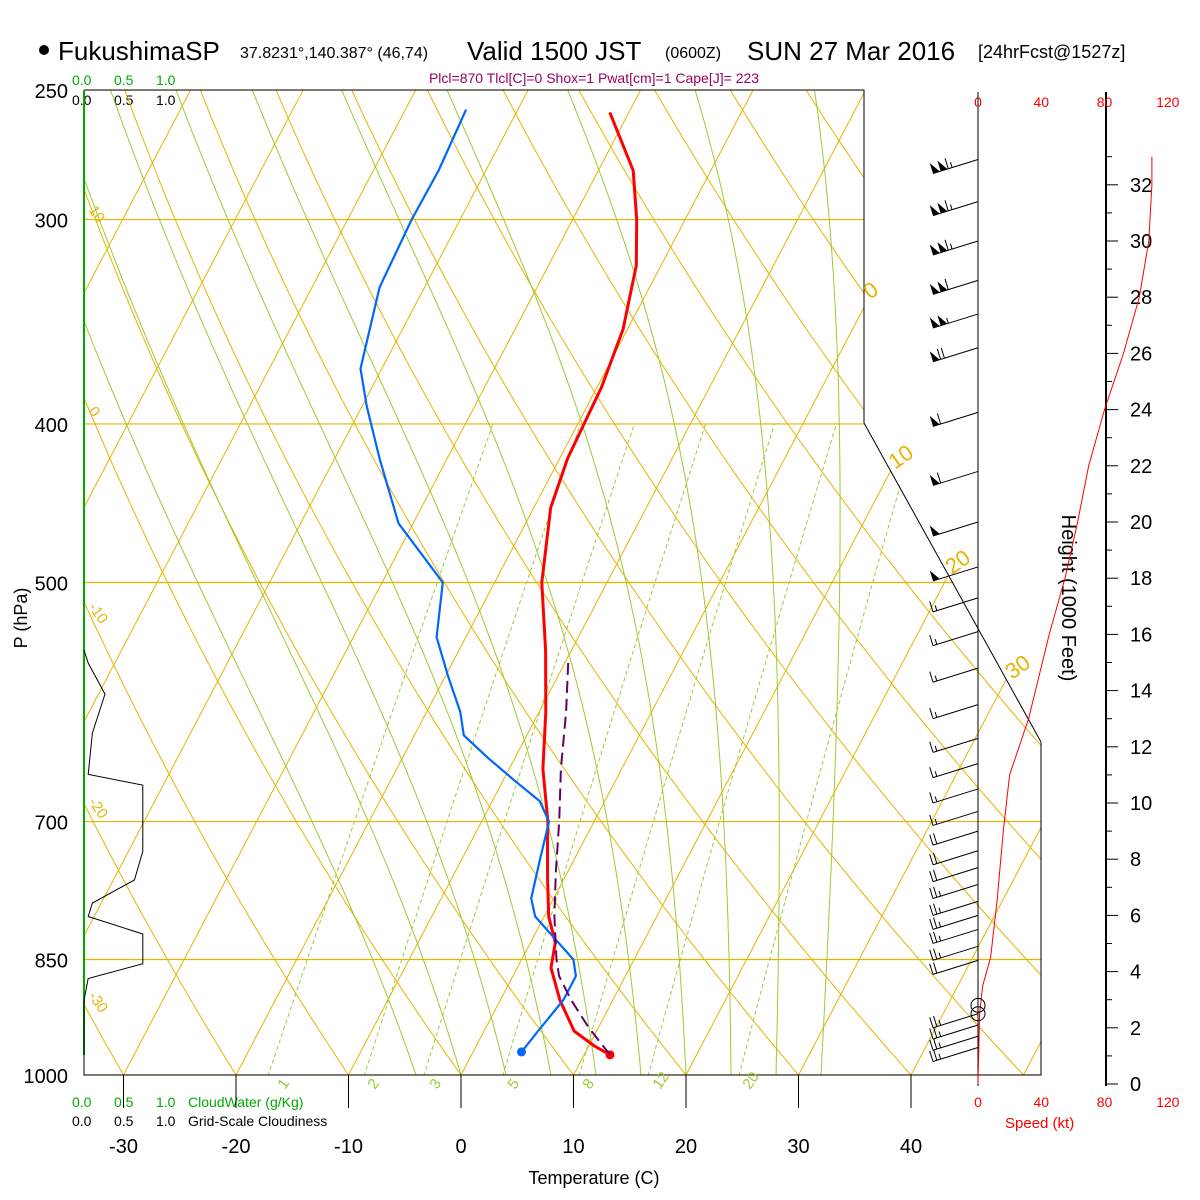  What do you see at coordinates (1041, 1102) in the screenshot?
I see `speed-tick-bottom: 40` at bounding box center [1041, 1102].